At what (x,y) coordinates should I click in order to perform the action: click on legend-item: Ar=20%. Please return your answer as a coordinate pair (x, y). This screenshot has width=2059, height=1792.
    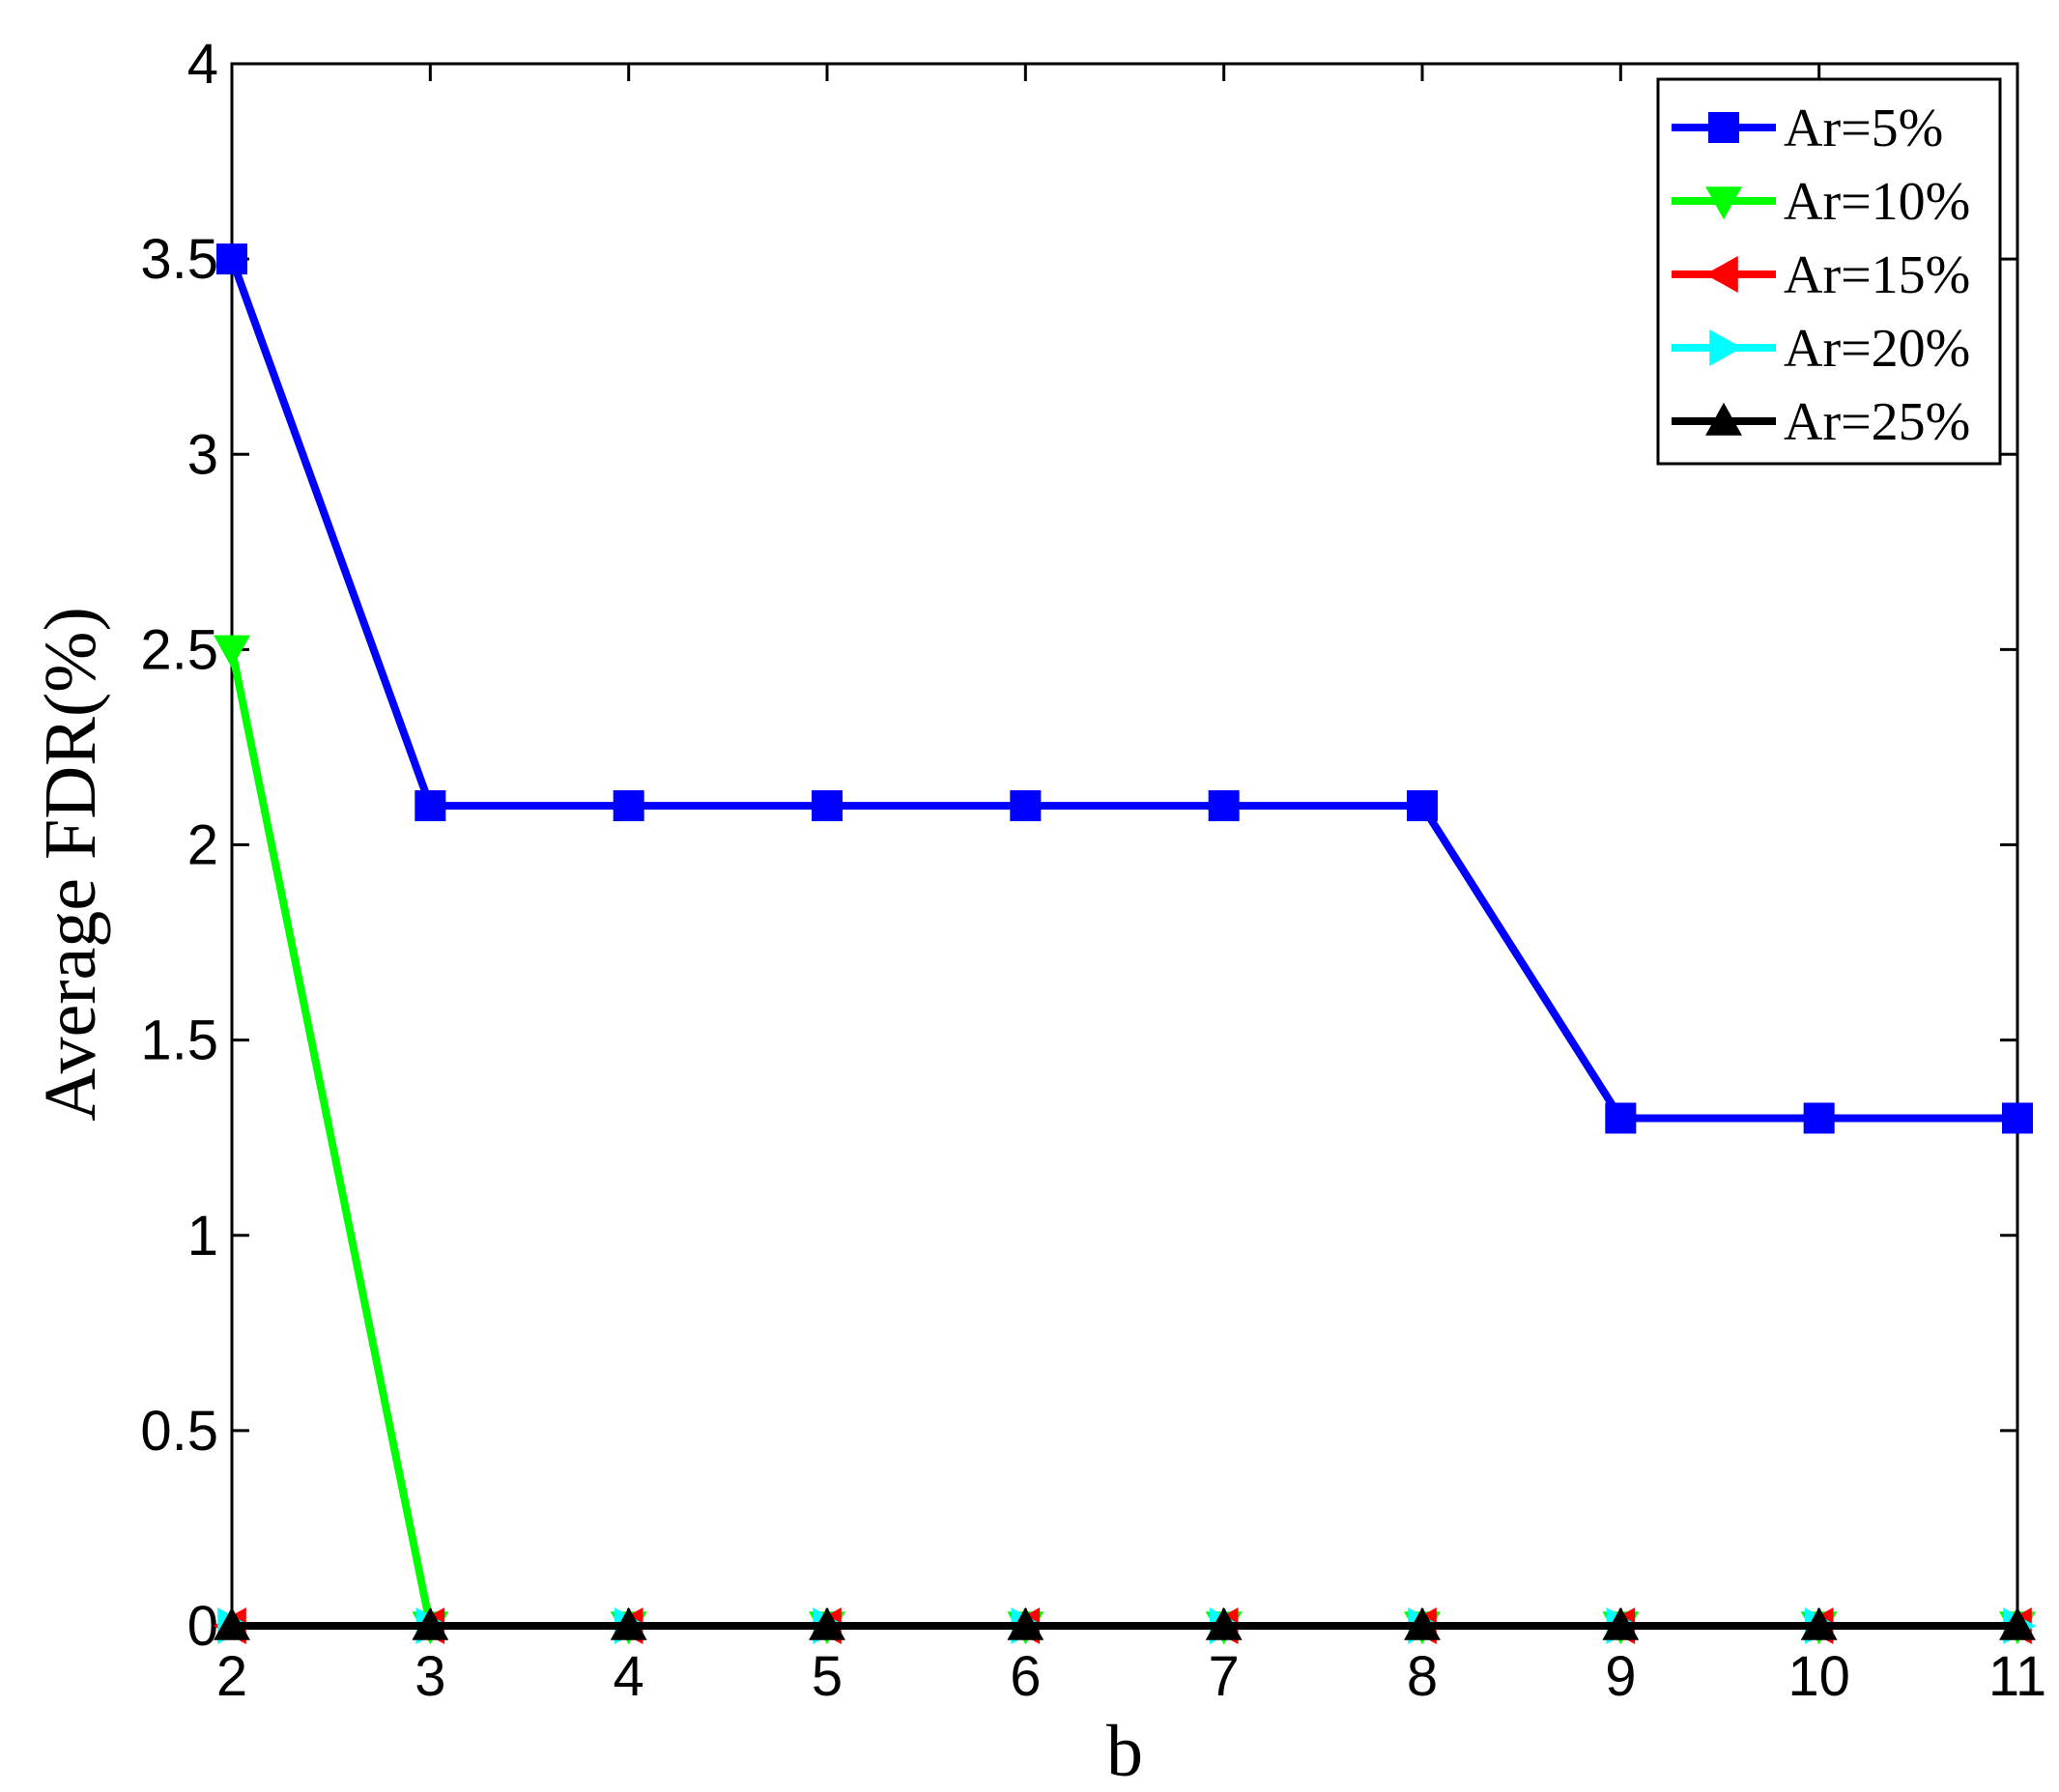
    Looking at the image, I should click on (1821, 349).